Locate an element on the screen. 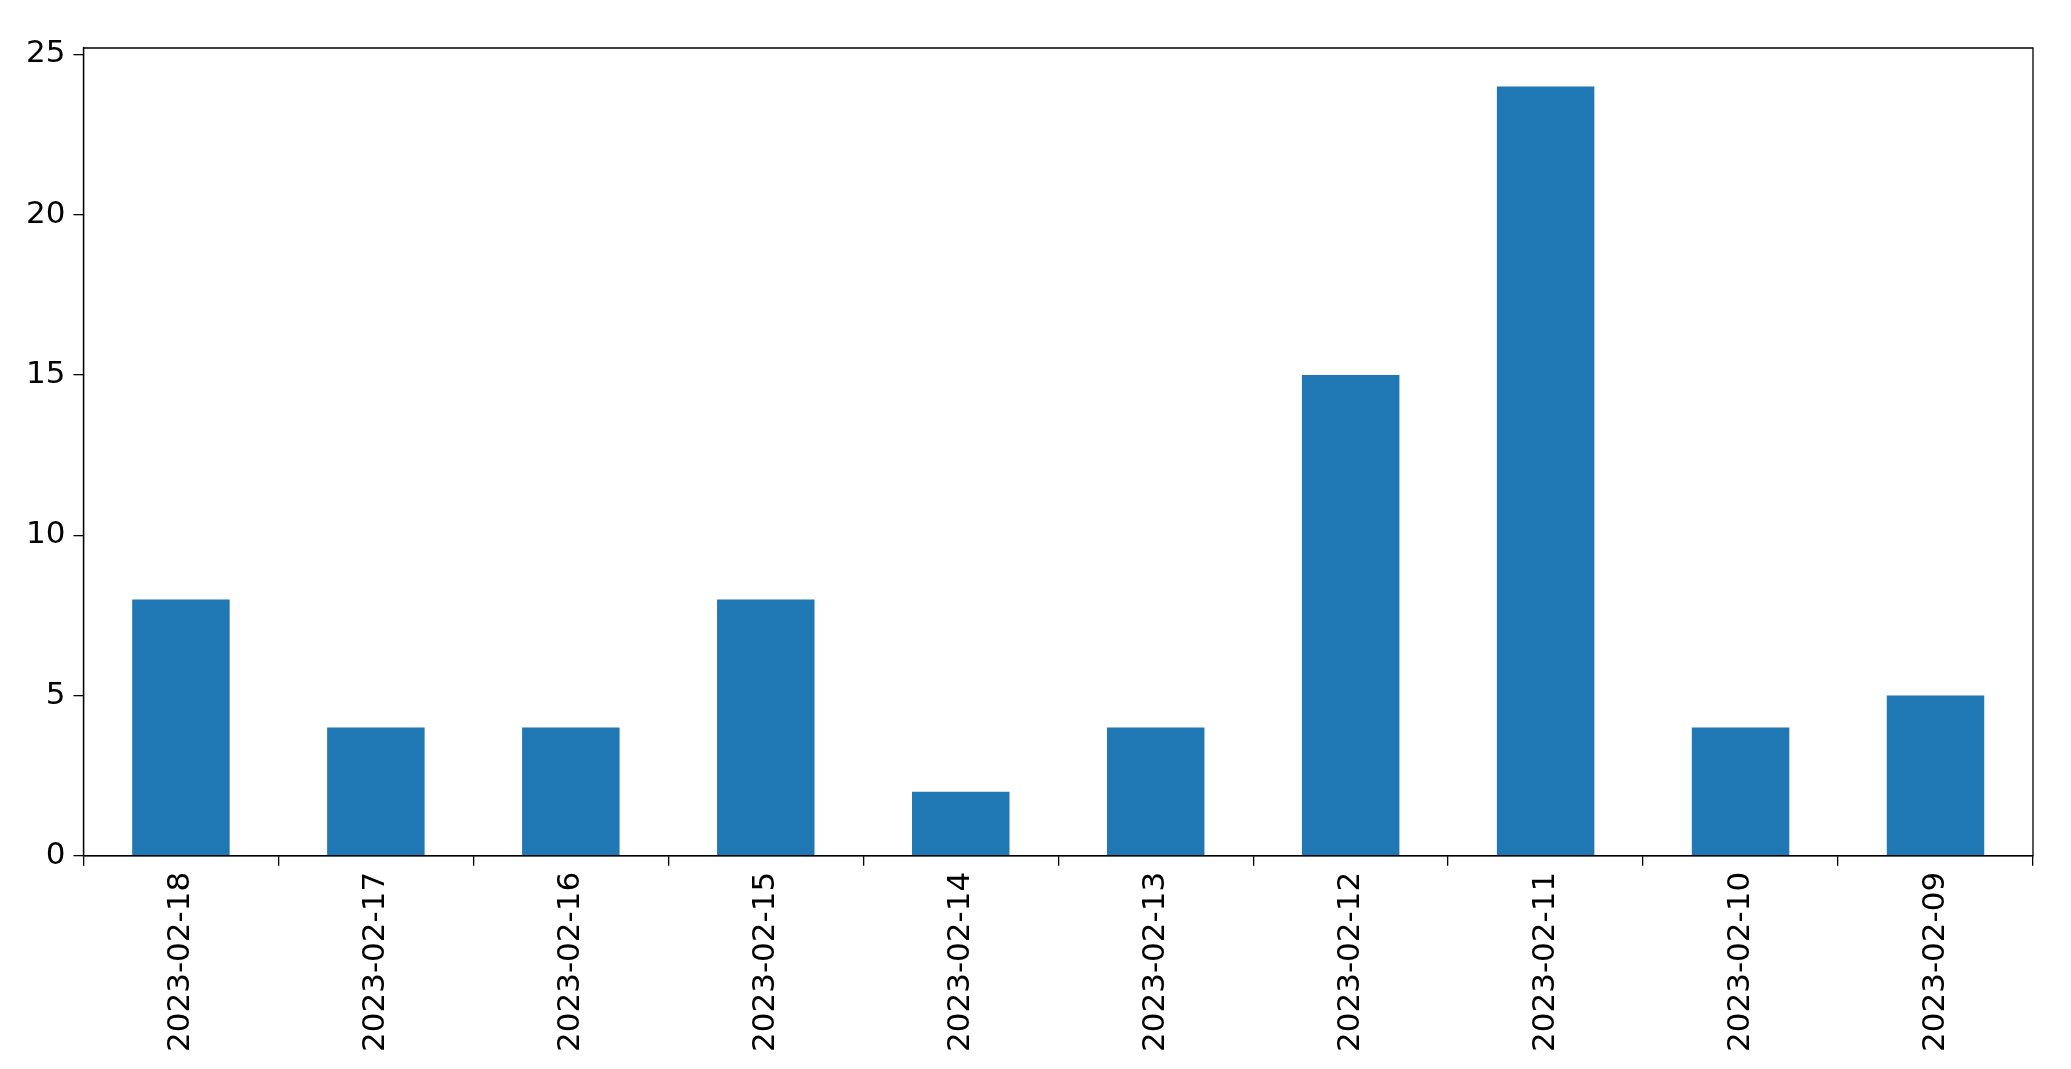  y-tick-label: 15 is located at coordinates (45, 372).